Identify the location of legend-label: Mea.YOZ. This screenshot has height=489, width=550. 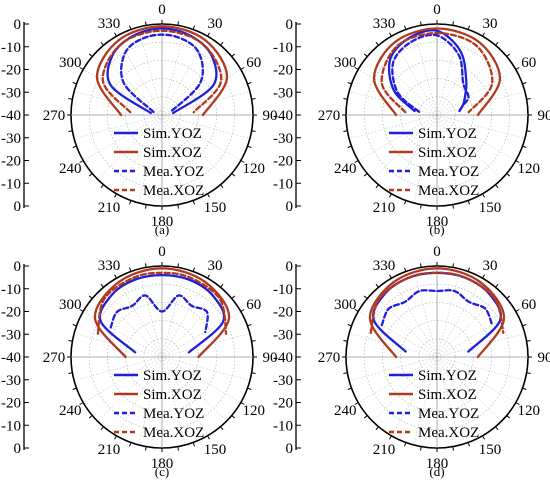
(448, 414).